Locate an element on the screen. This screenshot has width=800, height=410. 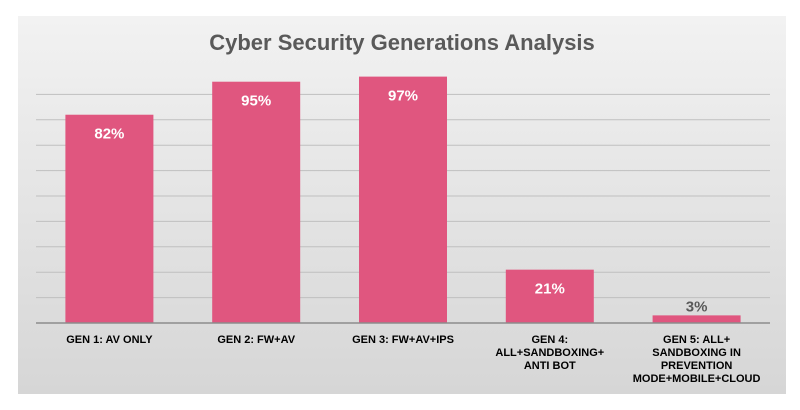
data-label: 97% is located at coordinates (403, 96).